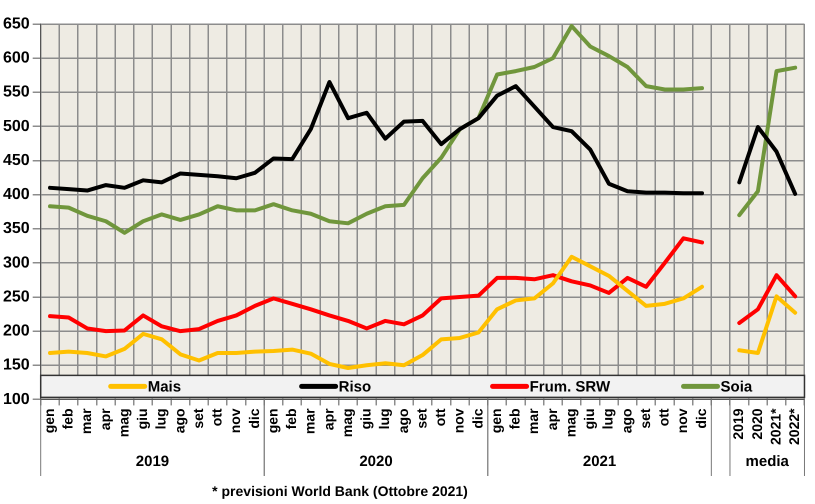 This screenshot has width=815, height=504. I want to click on y-tick-label: 600, so click(16, 58).